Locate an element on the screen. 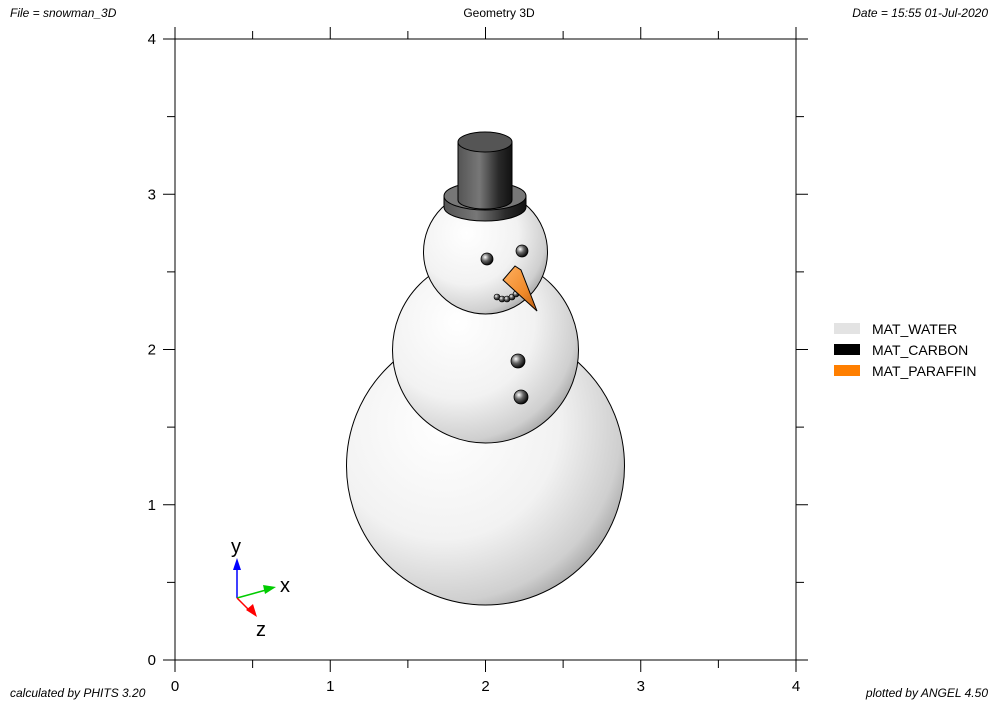 The height and width of the screenshot is (706, 998). triad-z-label: z is located at coordinates (261, 630).